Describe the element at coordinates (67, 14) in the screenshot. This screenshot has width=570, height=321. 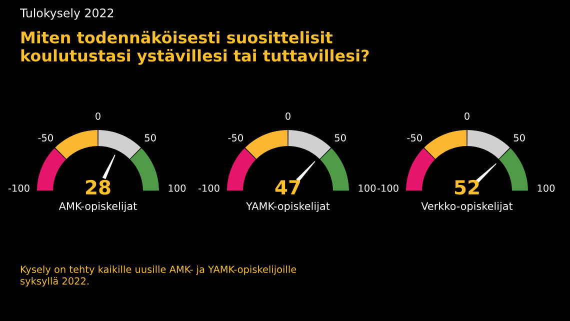
I see `chart-subtitle: Tulokysely 2022` at that location.